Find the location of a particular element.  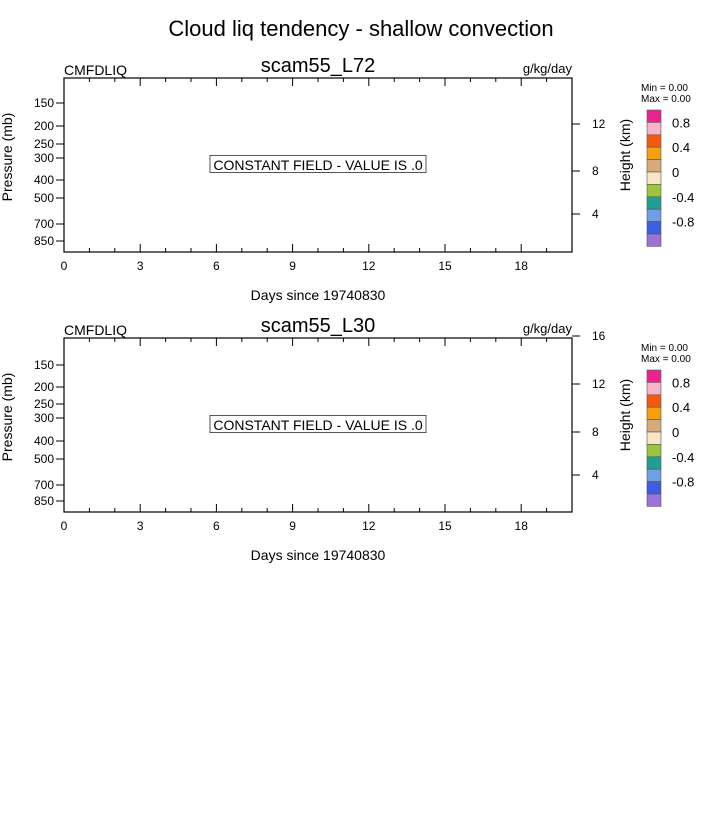

y2-tick-label: 16 is located at coordinates (599, 336).